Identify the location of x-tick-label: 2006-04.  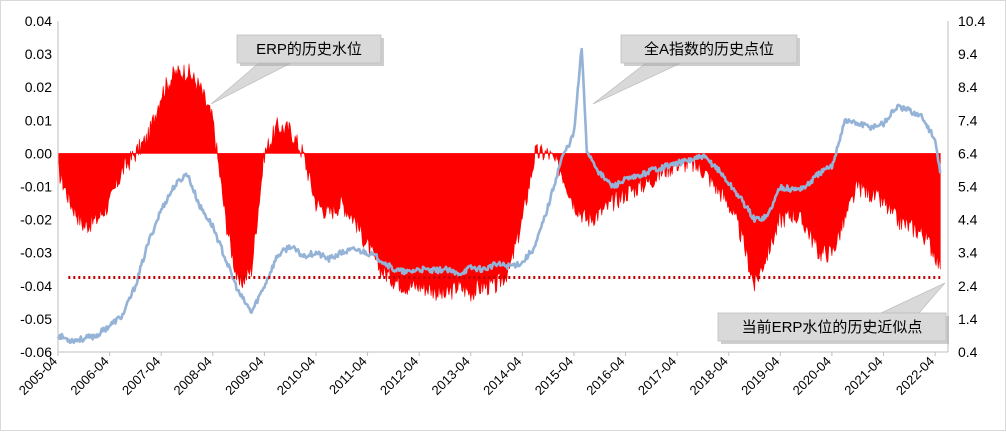
(89, 376).